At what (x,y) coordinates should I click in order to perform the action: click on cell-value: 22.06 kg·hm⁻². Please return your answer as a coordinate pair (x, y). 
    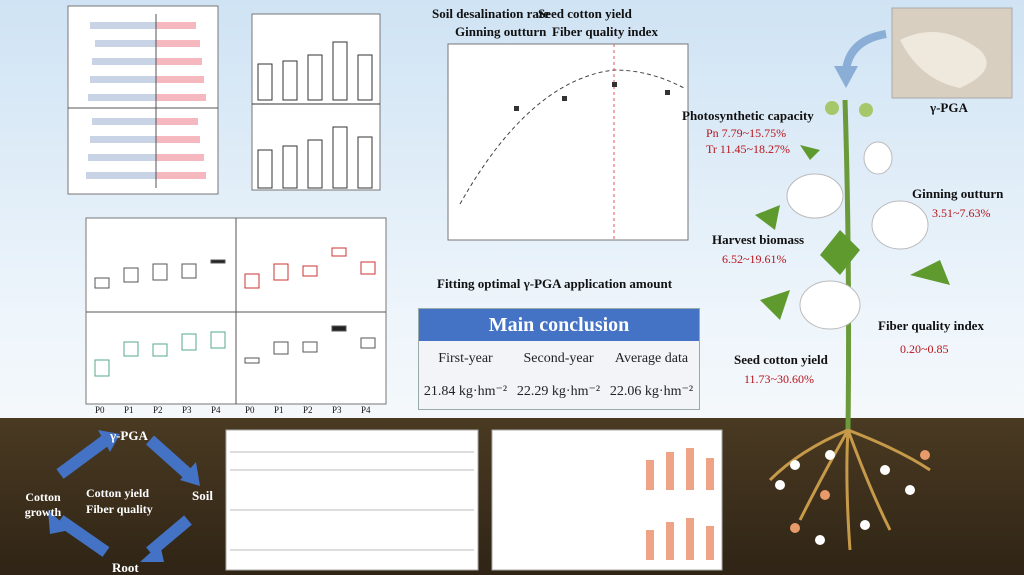
    Looking at the image, I should click on (651, 391).